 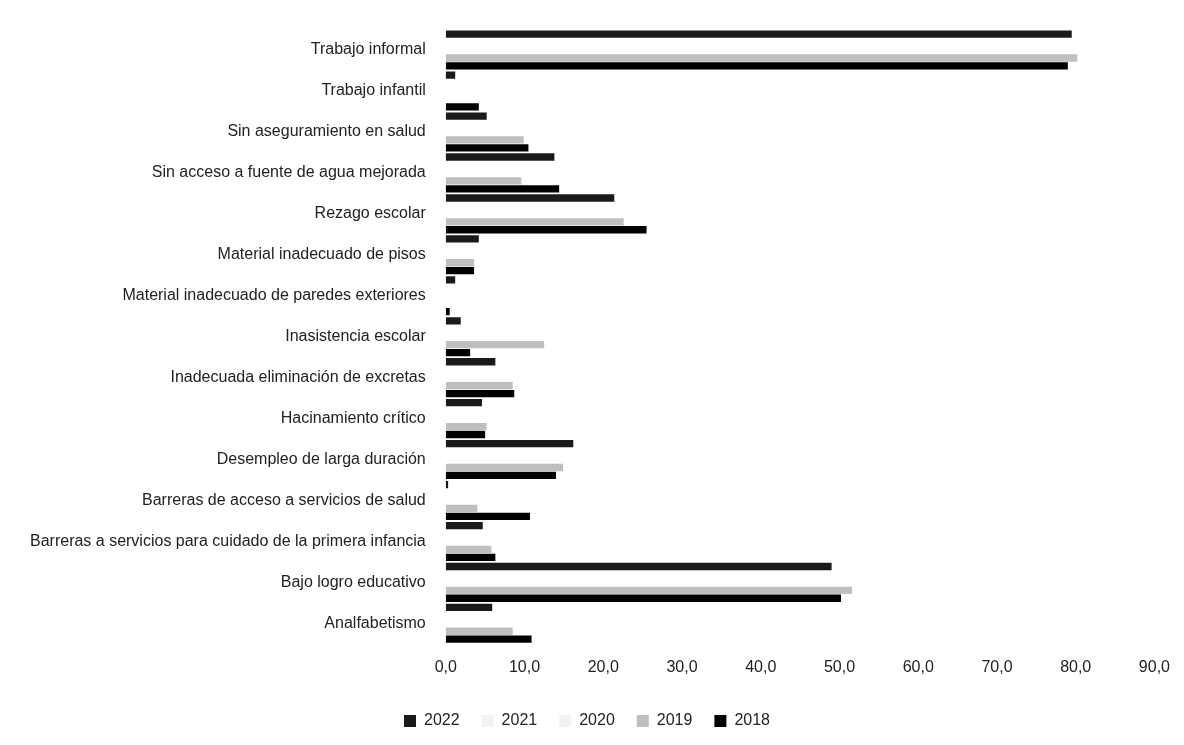 What do you see at coordinates (353, 417) in the screenshot?
I see `y-tick-label: Hacinamiento crítico` at bounding box center [353, 417].